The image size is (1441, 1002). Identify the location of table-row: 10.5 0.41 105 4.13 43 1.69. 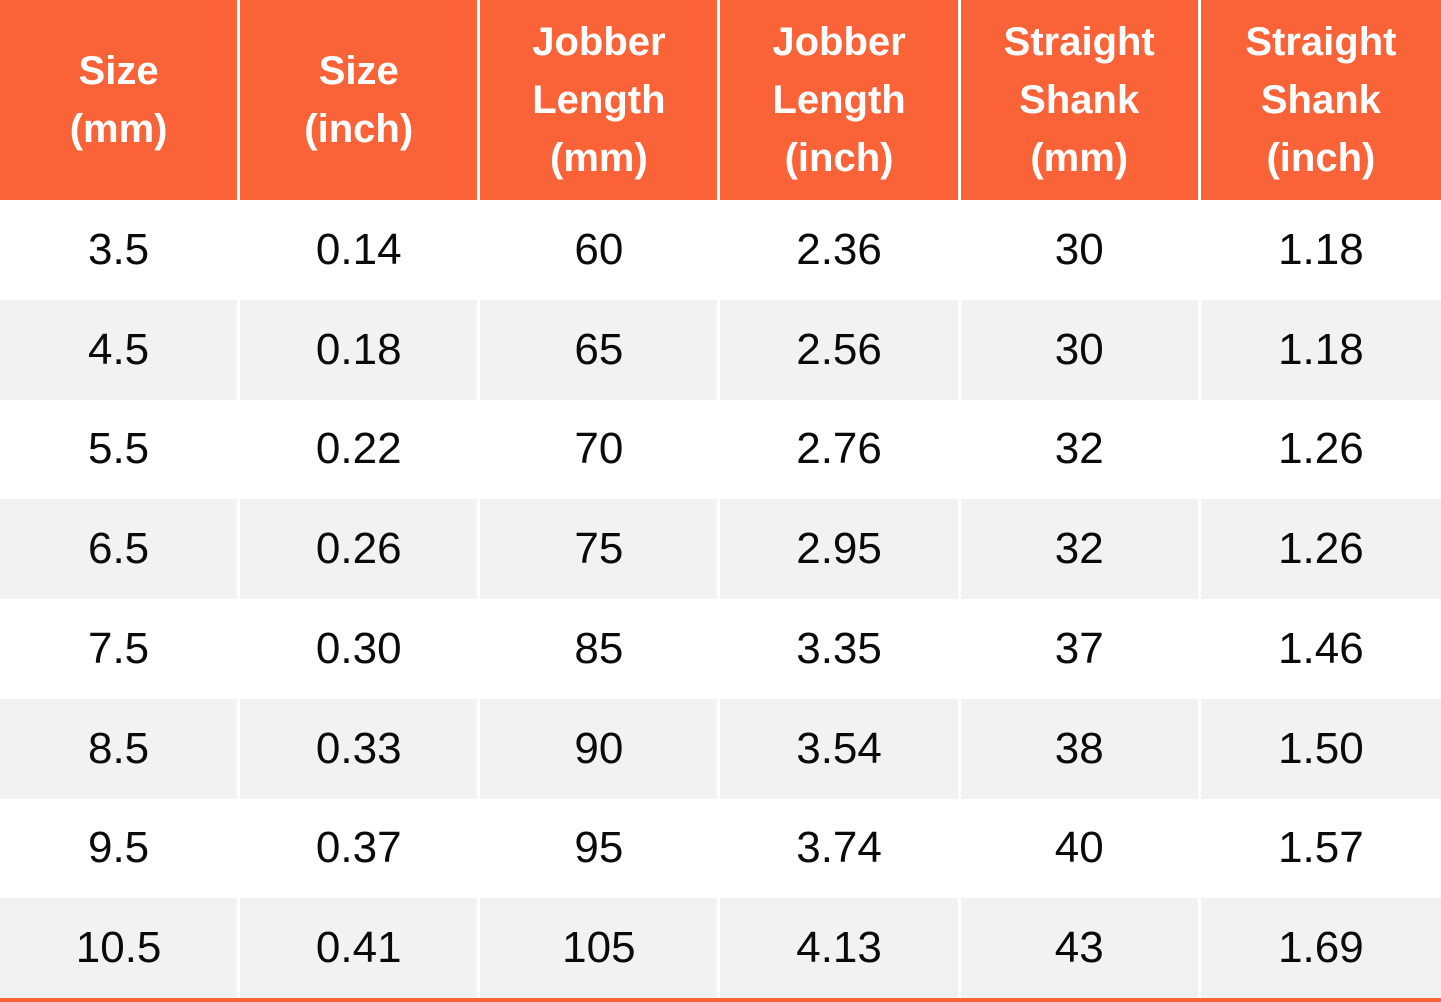
(720, 948).